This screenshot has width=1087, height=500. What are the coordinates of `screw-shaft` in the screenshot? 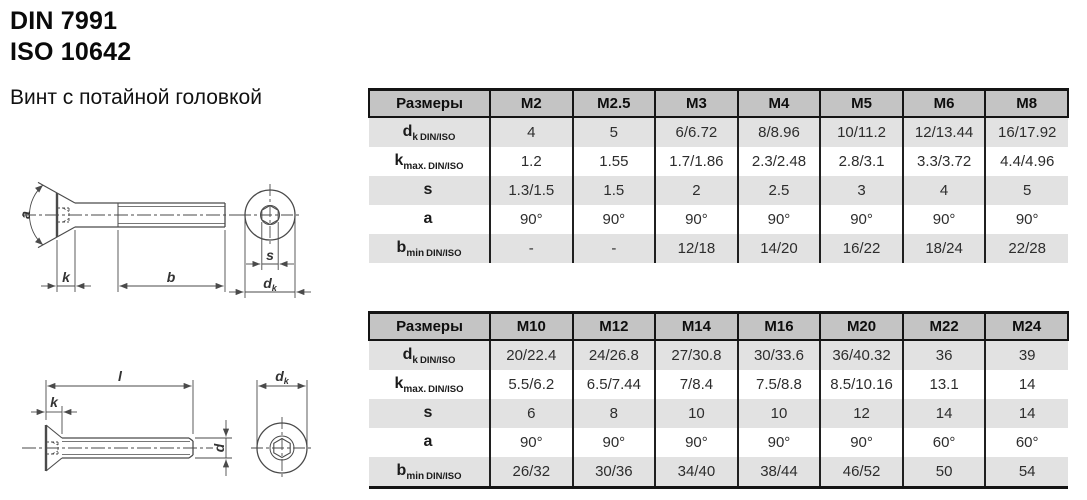 It's located at (128, 448).